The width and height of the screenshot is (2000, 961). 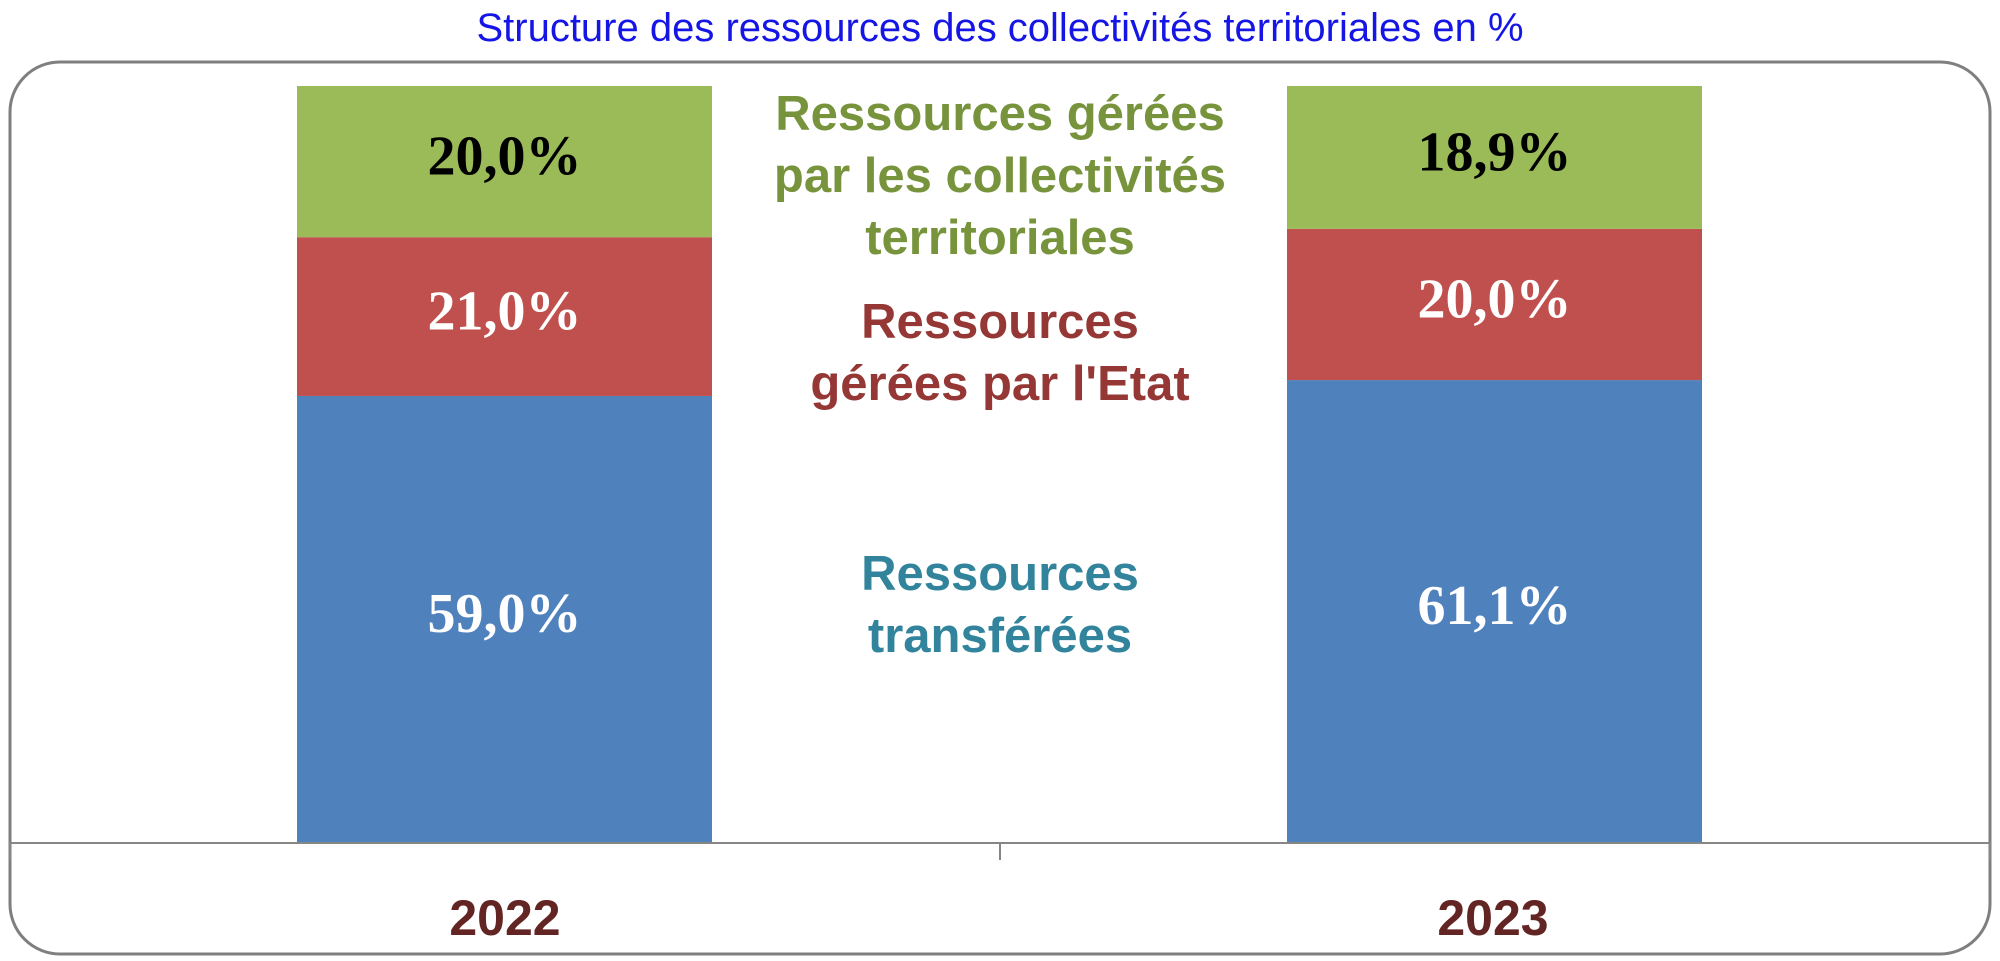 What do you see at coordinates (1000, 636) in the screenshot?
I see `series-label-line: transférées` at bounding box center [1000, 636].